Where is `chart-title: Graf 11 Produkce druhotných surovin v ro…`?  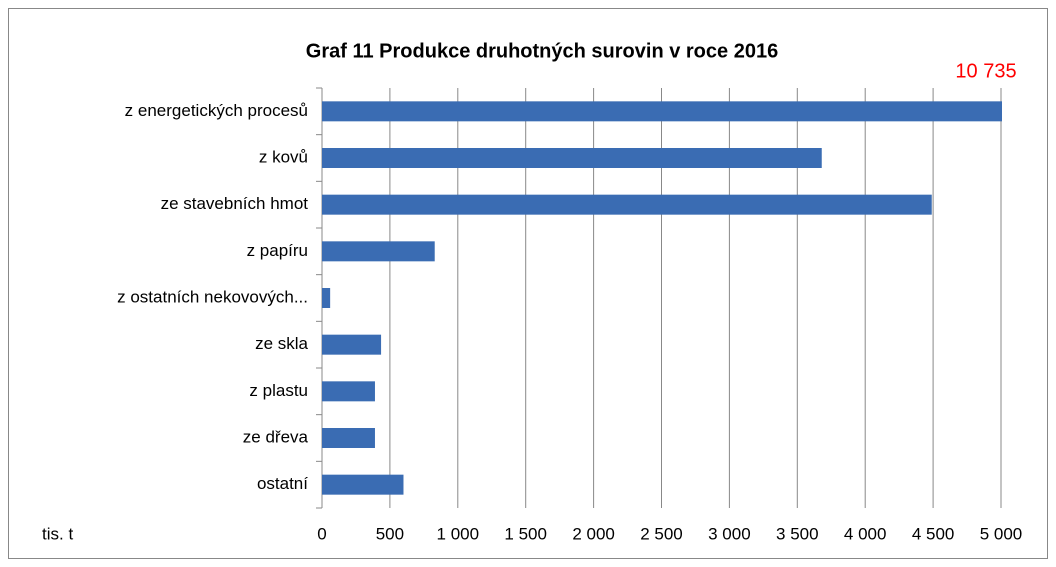
chart-title: Graf 11 Produkce druhotných surovin v ro… is located at coordinates (542, 51).